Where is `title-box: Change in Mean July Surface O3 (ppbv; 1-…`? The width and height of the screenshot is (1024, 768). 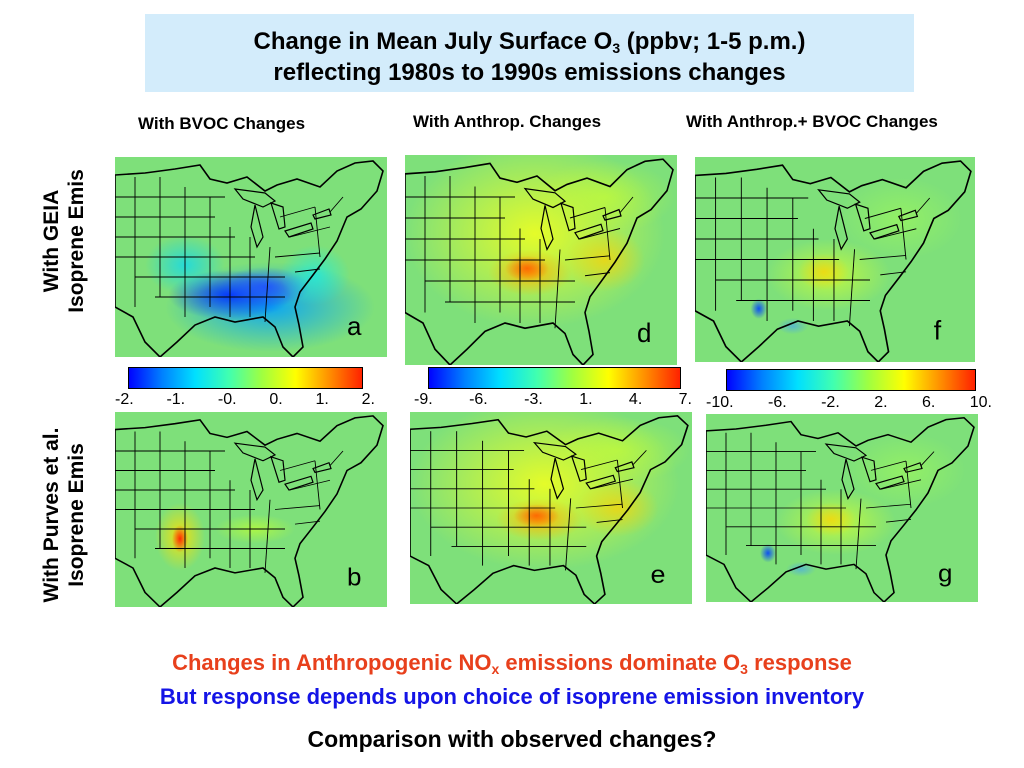
title-box: Change in Mean July Surface O3 (ppbv; 1-… is located at coordinates (529, 53).